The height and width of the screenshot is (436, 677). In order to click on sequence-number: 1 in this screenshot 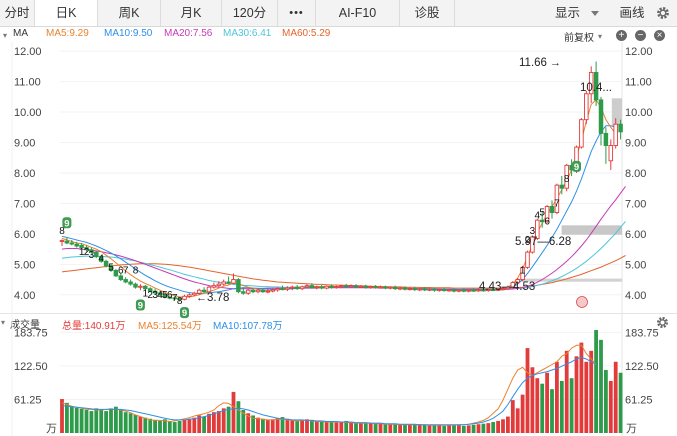, I will do `click(146, 293)`.